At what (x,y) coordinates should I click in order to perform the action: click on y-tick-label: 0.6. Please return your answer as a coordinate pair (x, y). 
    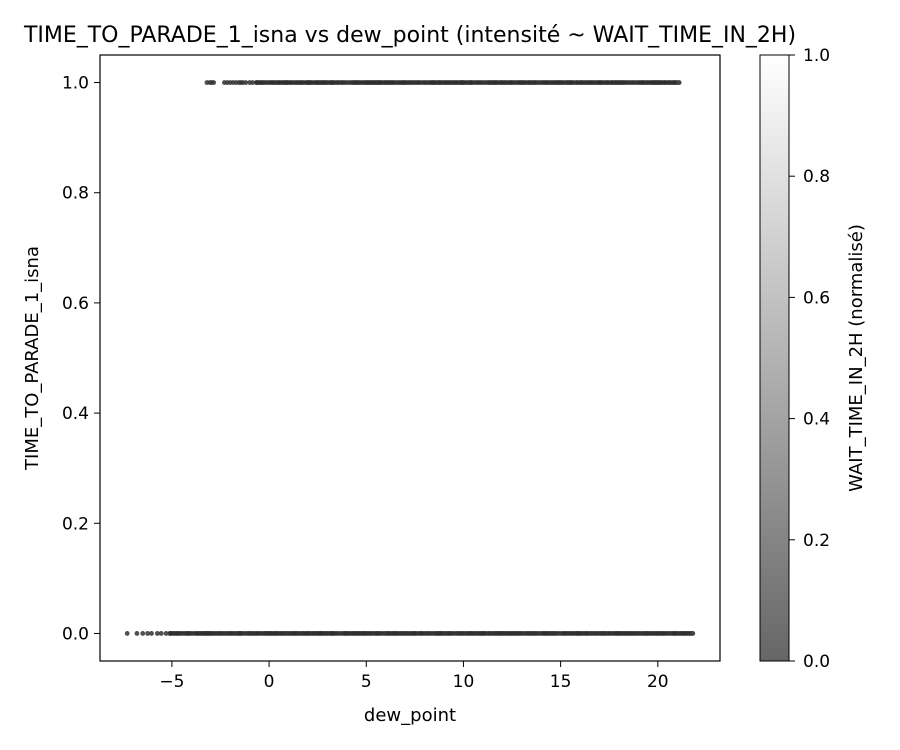
    Looking at the image, I should click on (75, 304).